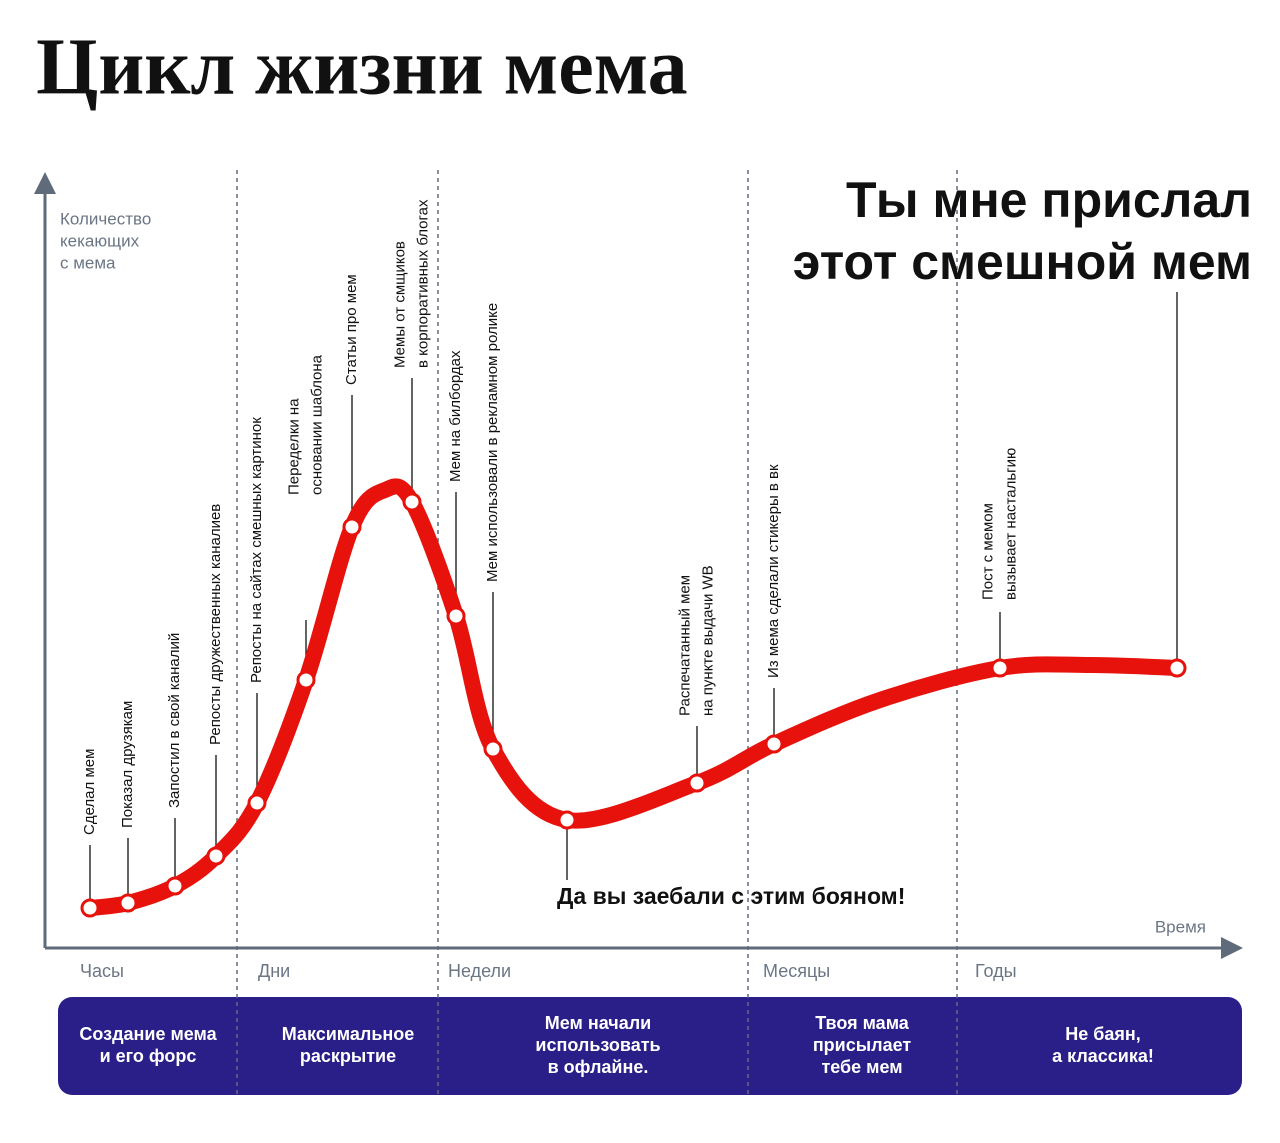 The image size is (1280, 1143). Describe the element at coordinates (684, 645) in the screenshot. I see `event-label: Распечатанный мем` at that location.